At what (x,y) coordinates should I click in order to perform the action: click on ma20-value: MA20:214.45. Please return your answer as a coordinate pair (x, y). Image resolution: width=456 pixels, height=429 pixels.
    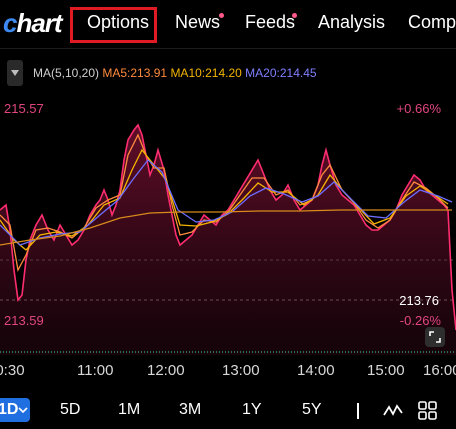
    Looking at the image, I should click on (281, 73).